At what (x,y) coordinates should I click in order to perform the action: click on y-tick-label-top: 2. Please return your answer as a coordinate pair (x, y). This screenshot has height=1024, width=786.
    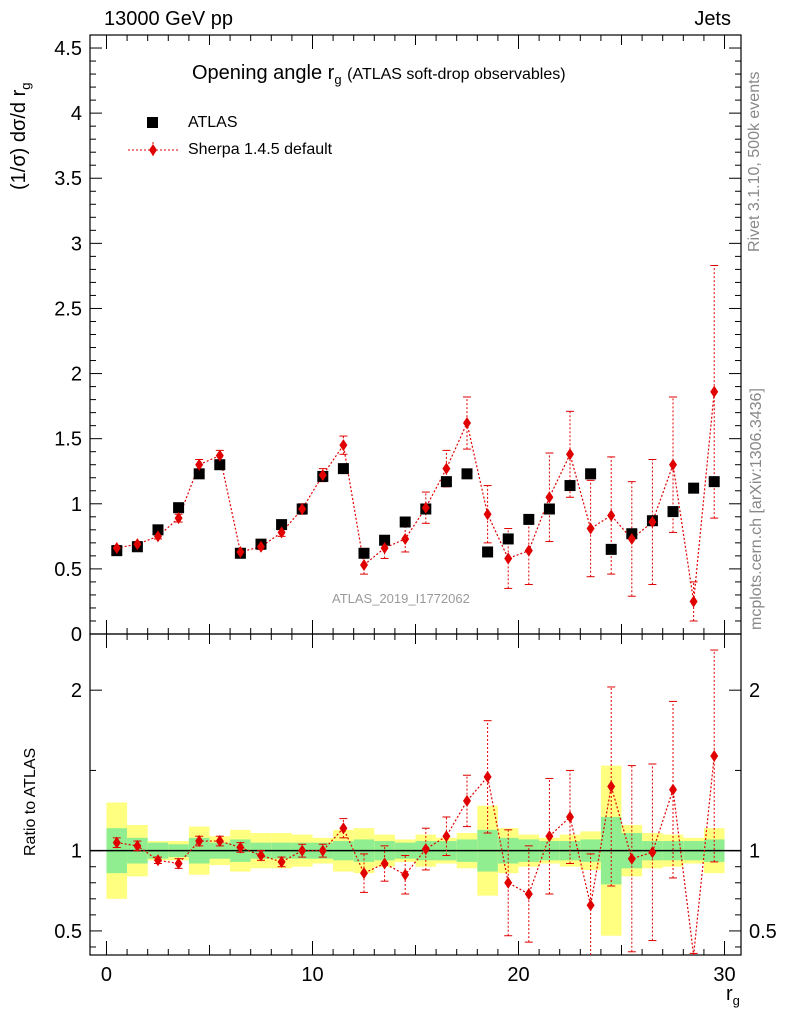
    Looking at the image, I should click on (76, 375).